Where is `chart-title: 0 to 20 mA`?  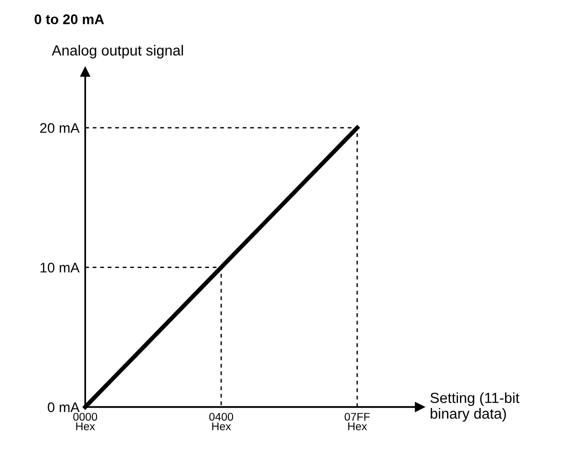
chart-title: 0 to 20 mA is located at coordinates (69, 19).